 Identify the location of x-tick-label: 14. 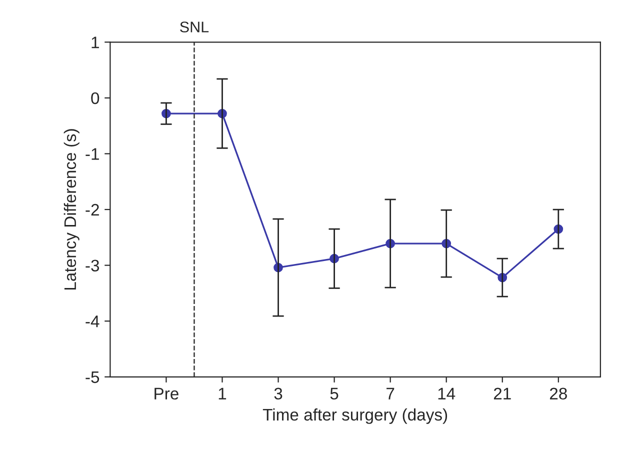
(447, 394).